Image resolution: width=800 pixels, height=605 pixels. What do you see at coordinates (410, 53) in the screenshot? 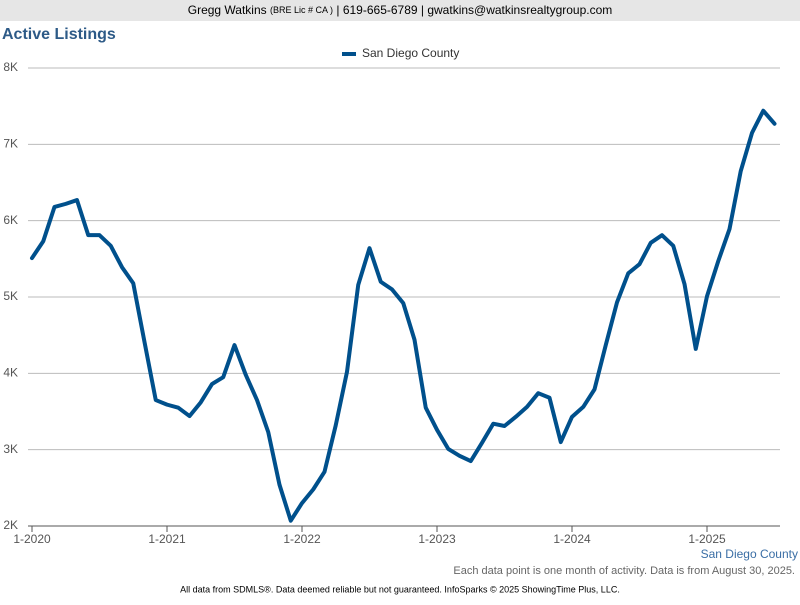
I see `legend-label: San Diego County` at bounding box center [410, 53].